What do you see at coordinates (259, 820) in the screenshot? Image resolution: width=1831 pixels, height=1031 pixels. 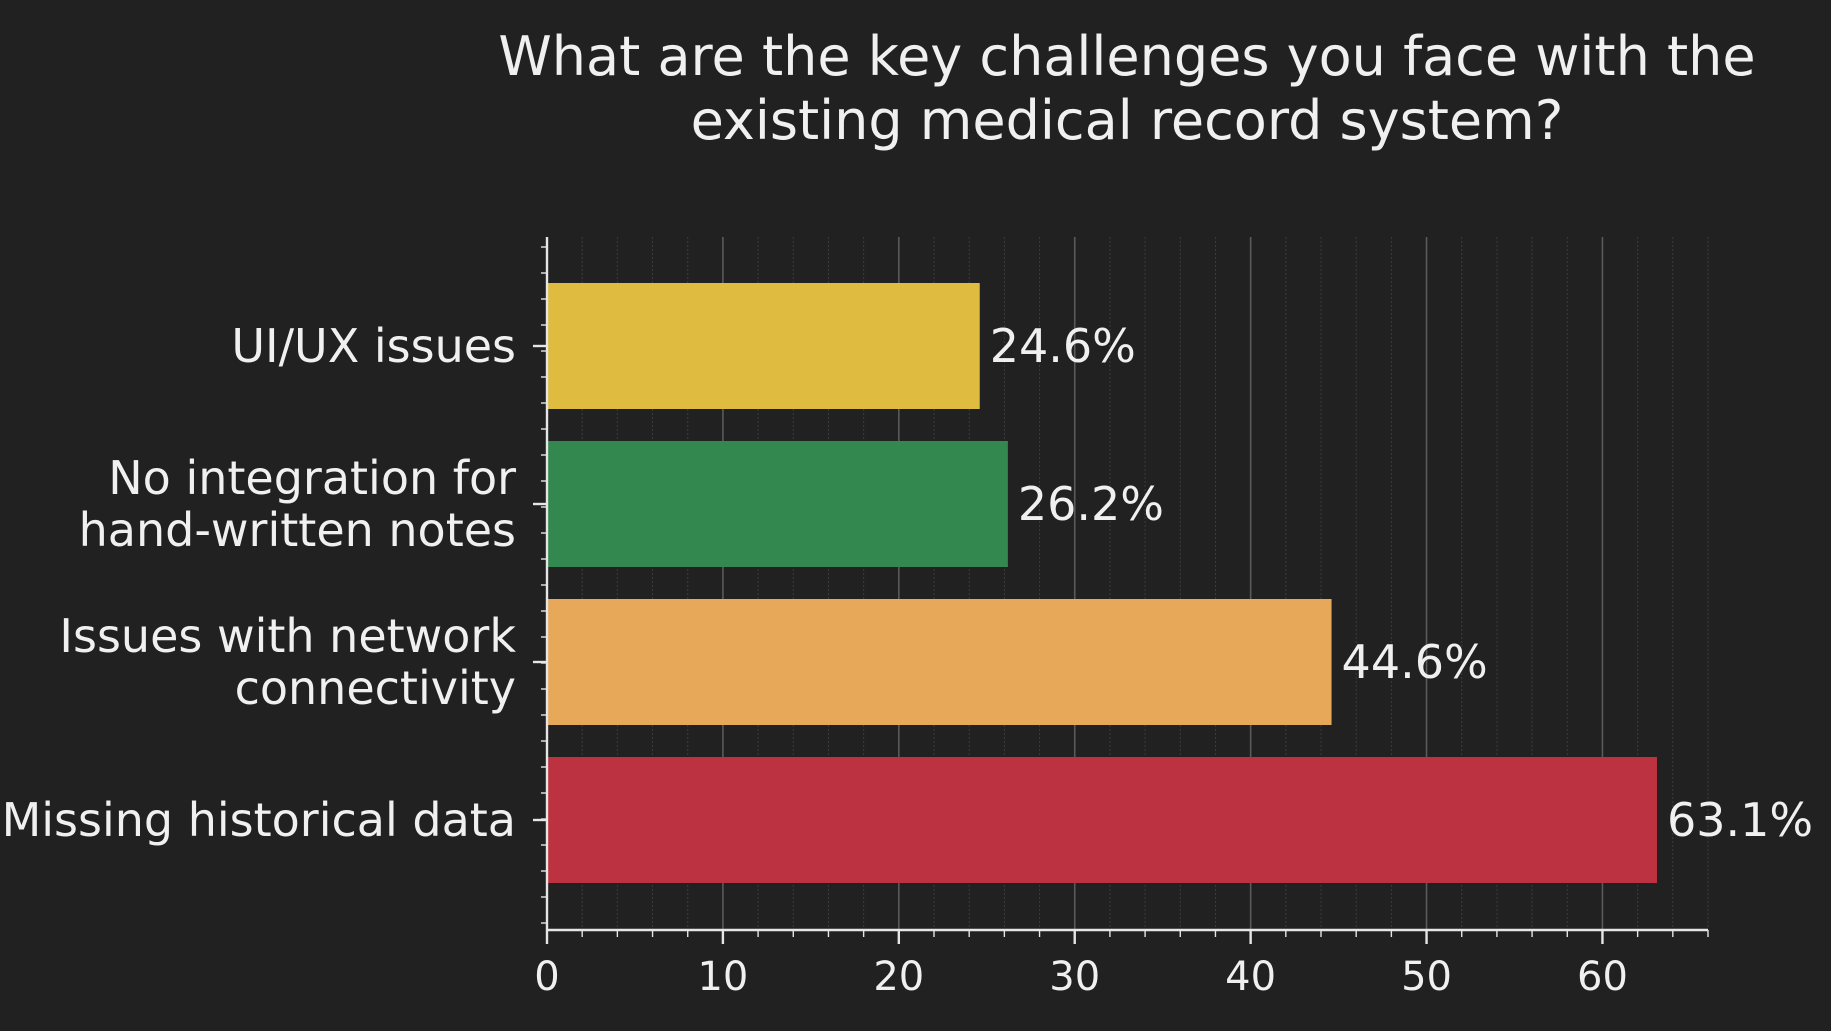 I see `y-tick-label: Missing historical data` at bounding box center [259, 820].